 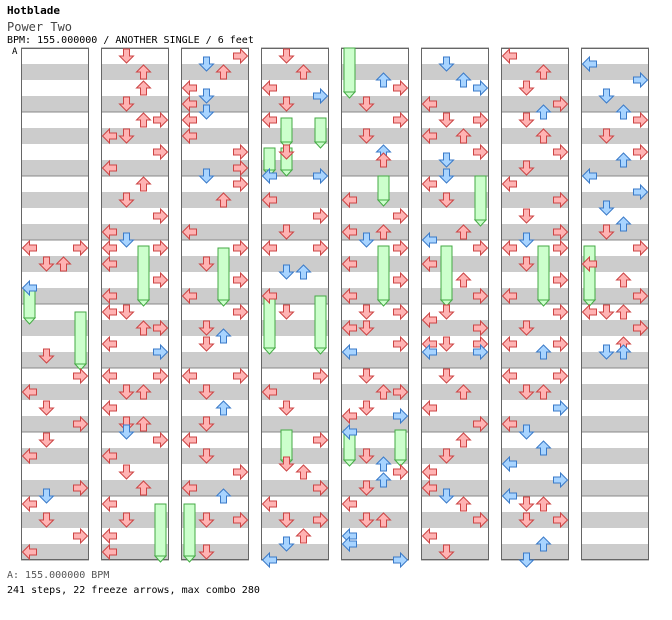 What do you see at coordinates (55, 304) in the screenshot?
I see `column-border` at bounding box center [55, 304].